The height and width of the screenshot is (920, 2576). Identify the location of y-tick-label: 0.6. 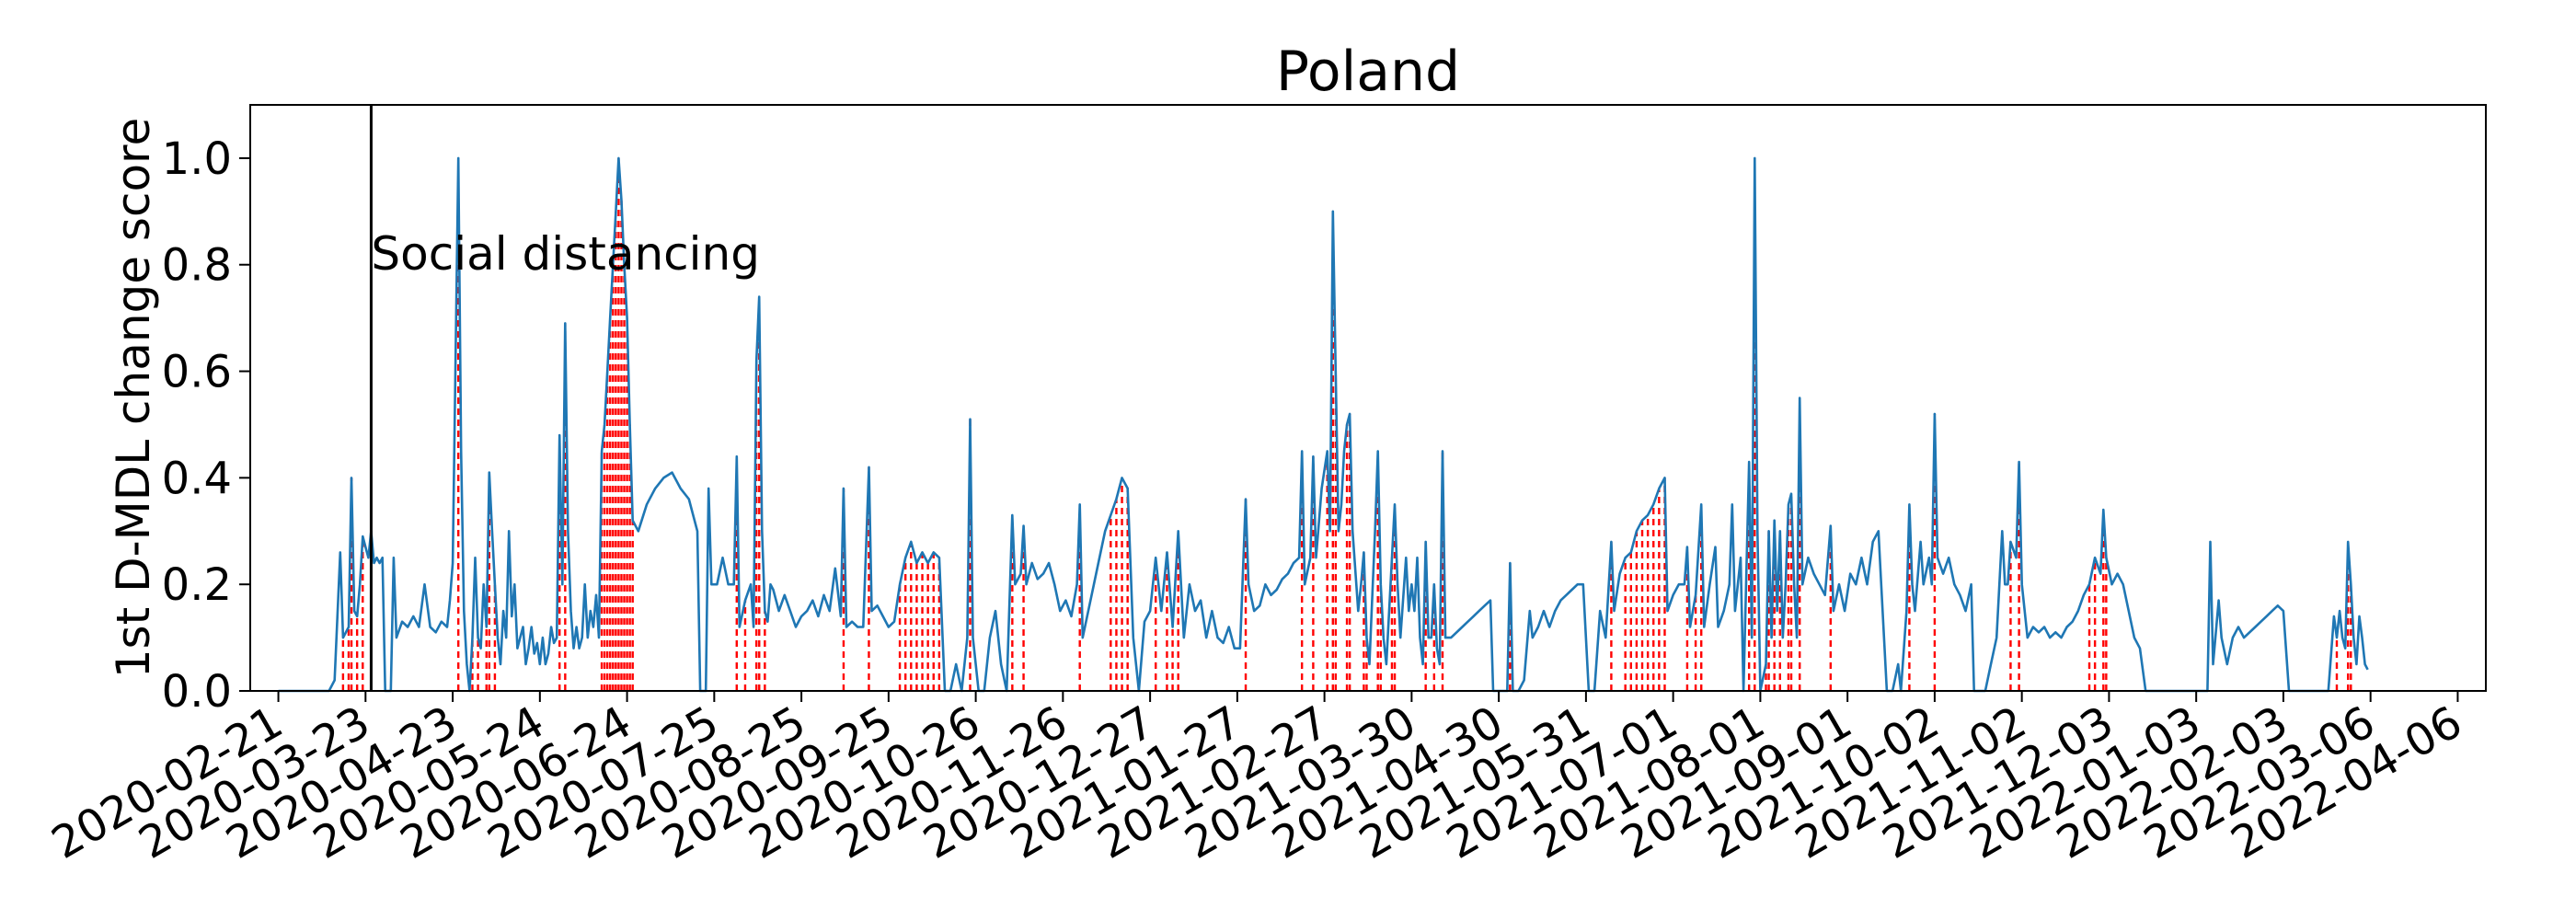
(197, 372).